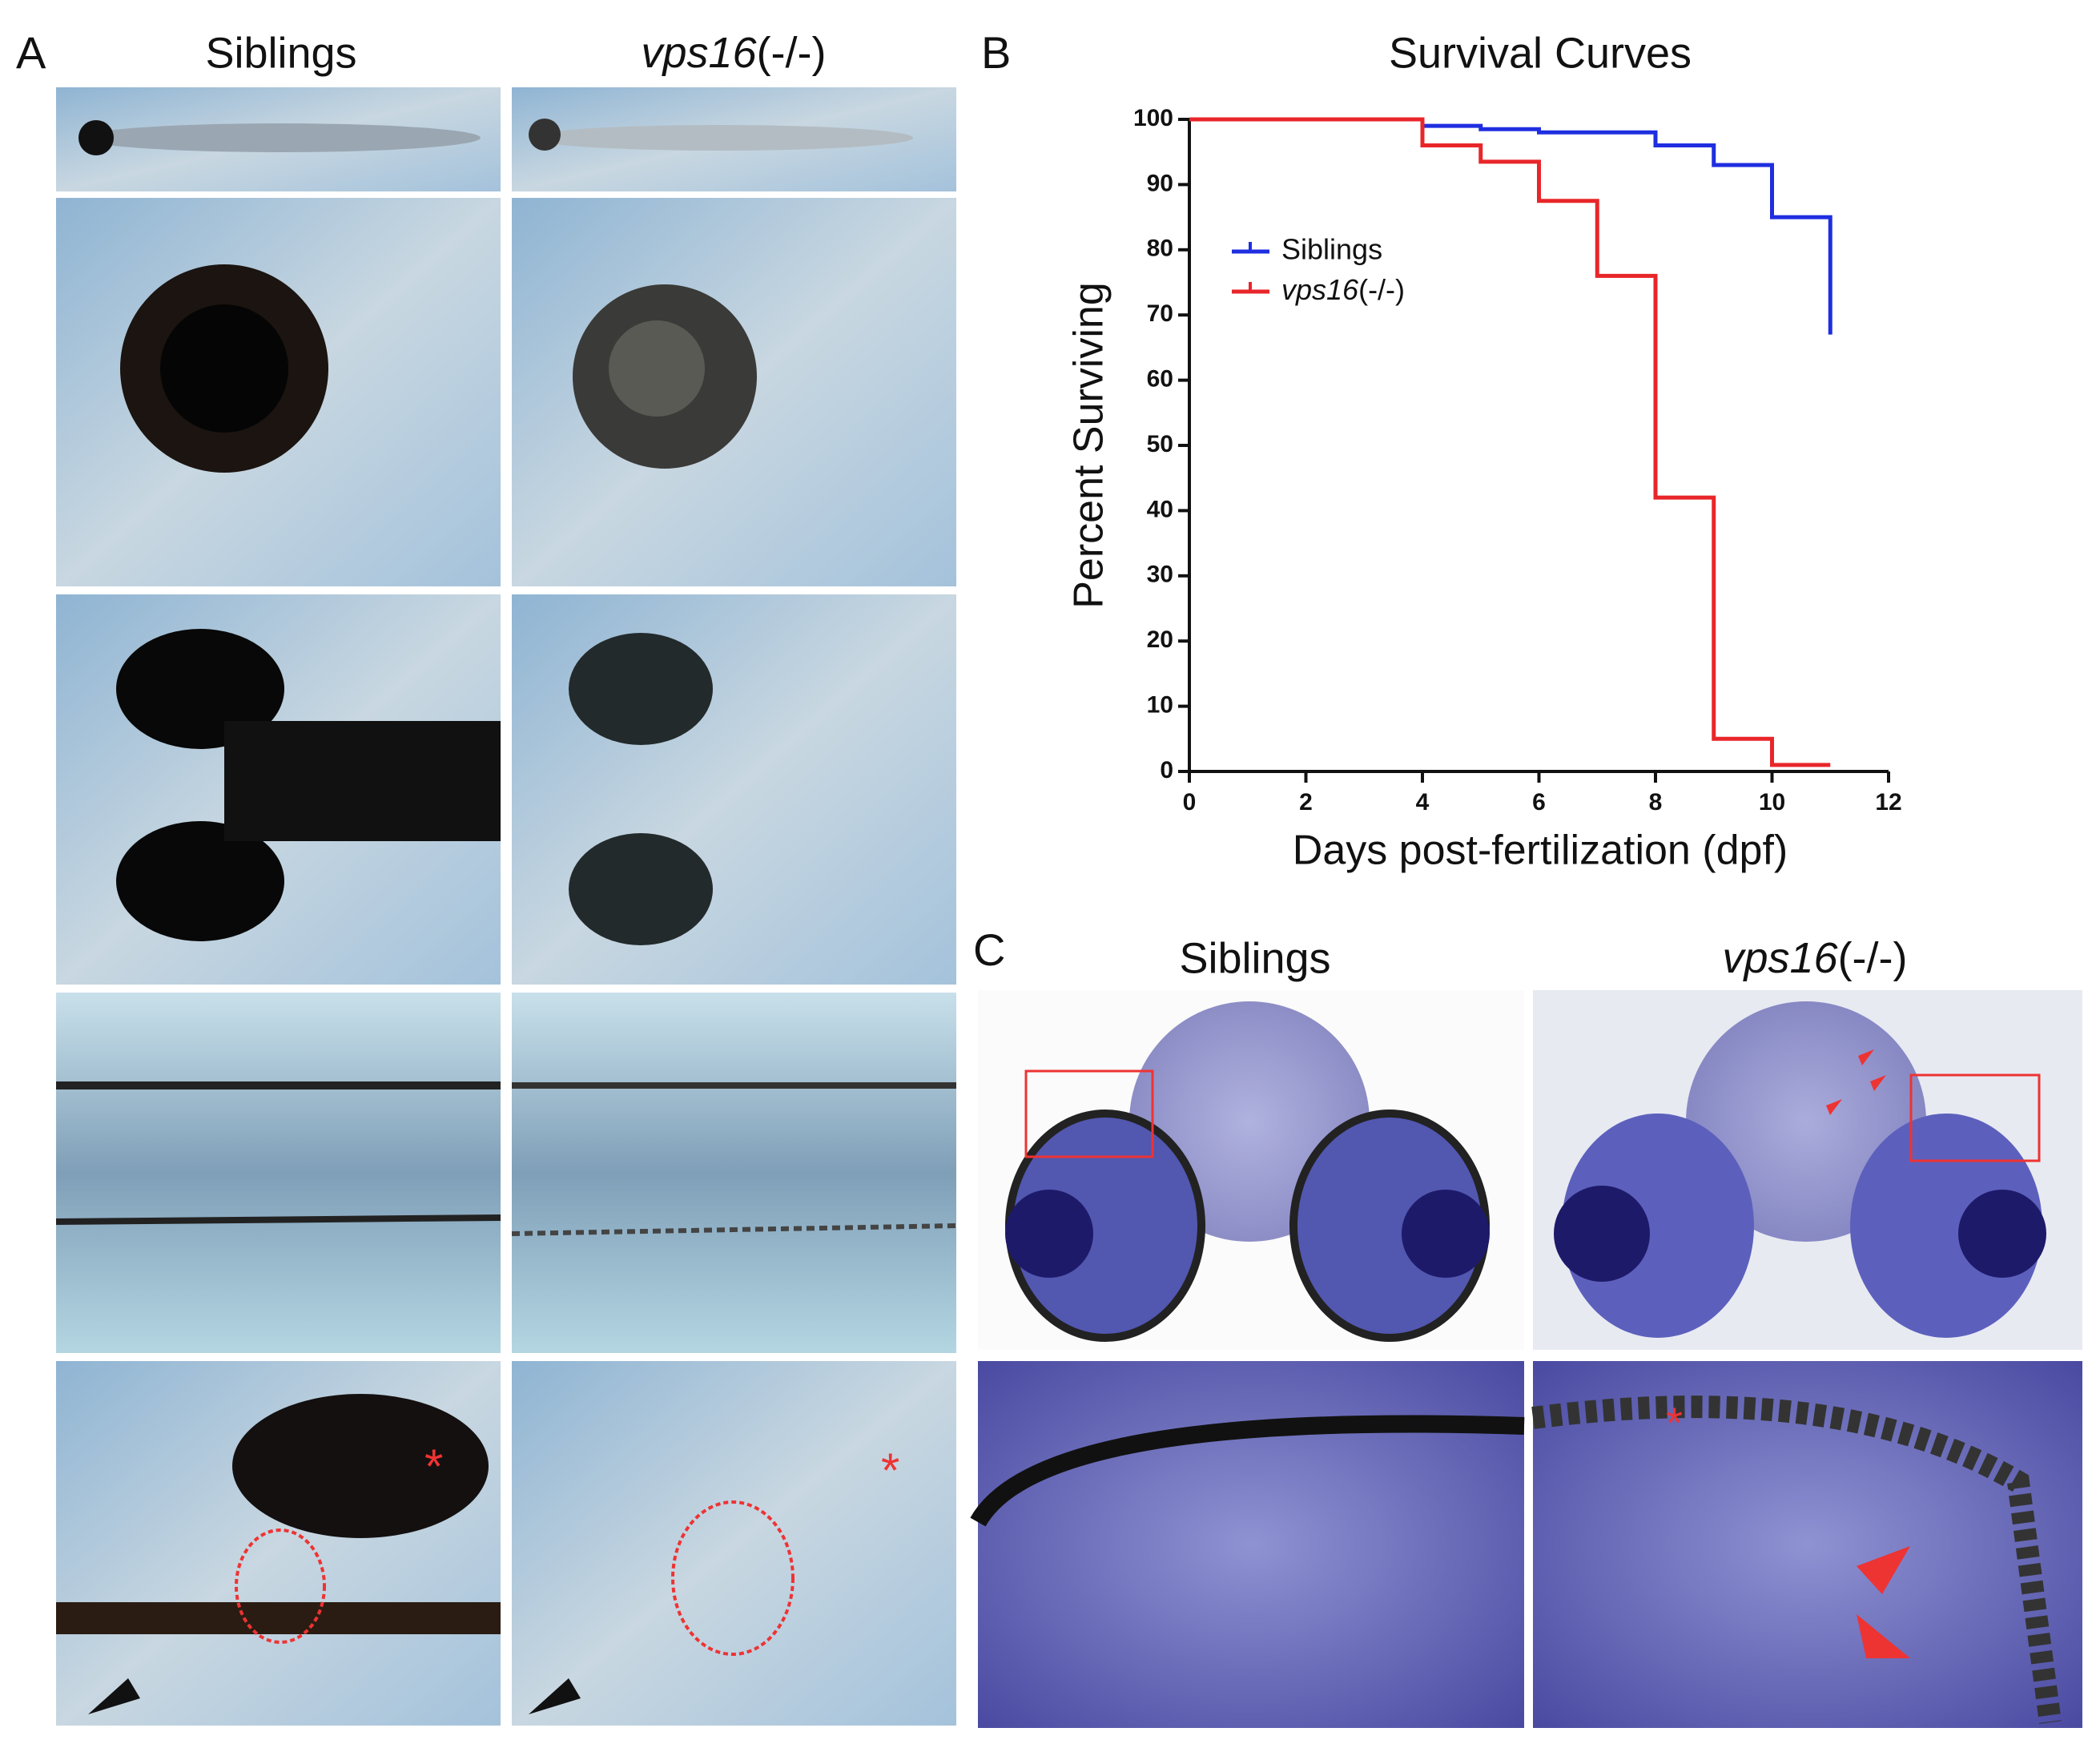  I want to click on y-tick-label: 20, so click(1160, 640).